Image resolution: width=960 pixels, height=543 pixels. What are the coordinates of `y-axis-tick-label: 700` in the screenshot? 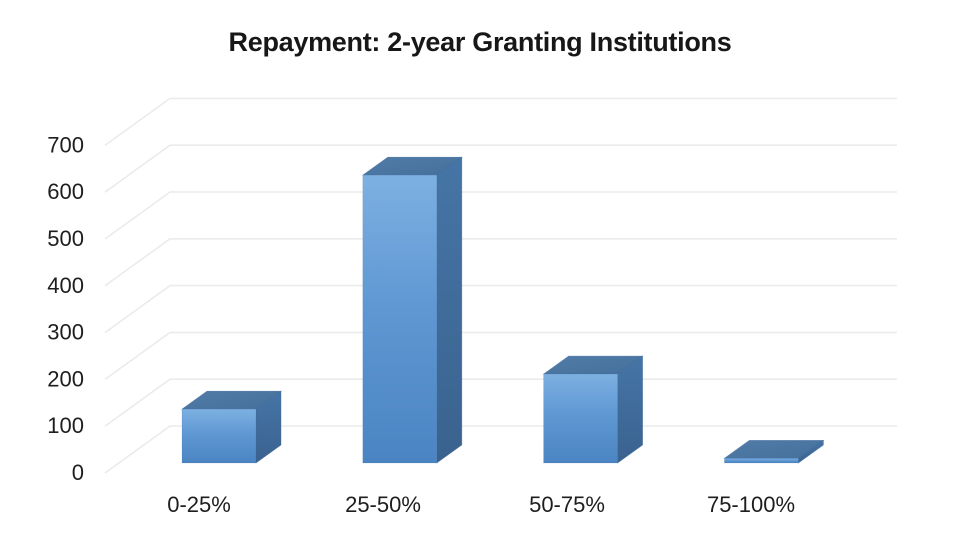 It's located at (65, 144).